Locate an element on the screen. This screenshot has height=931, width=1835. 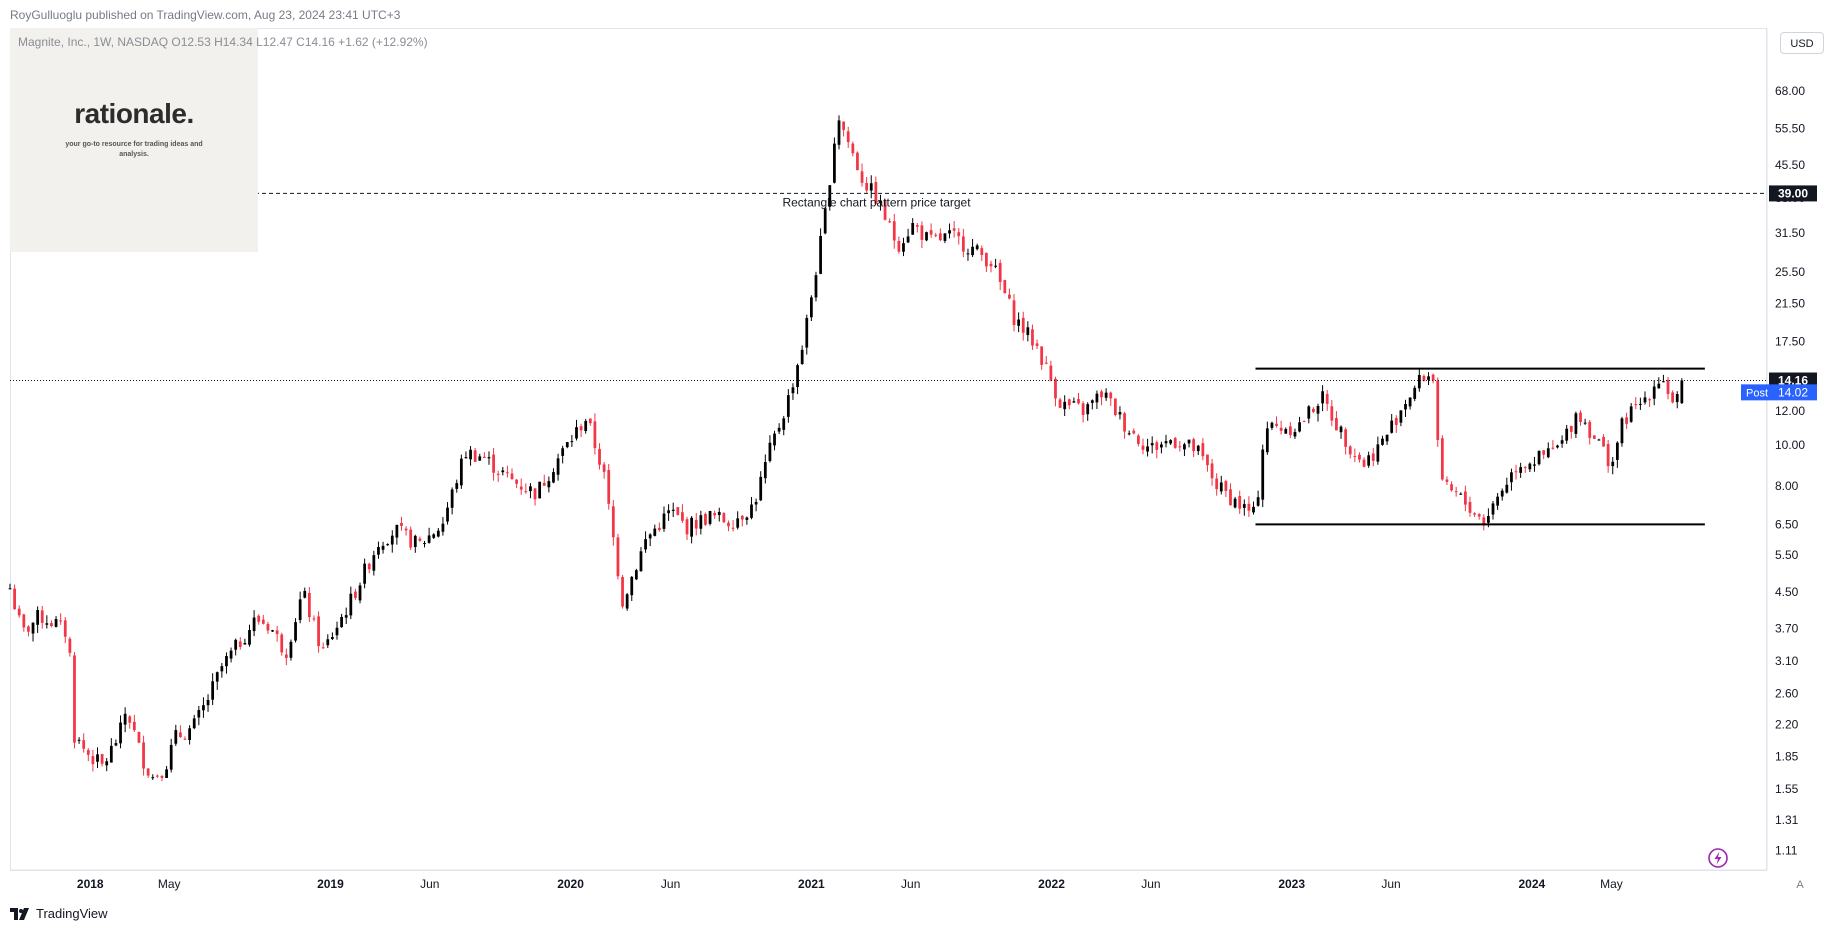
x-tick-label: May is located at coordinates (1611, 884).